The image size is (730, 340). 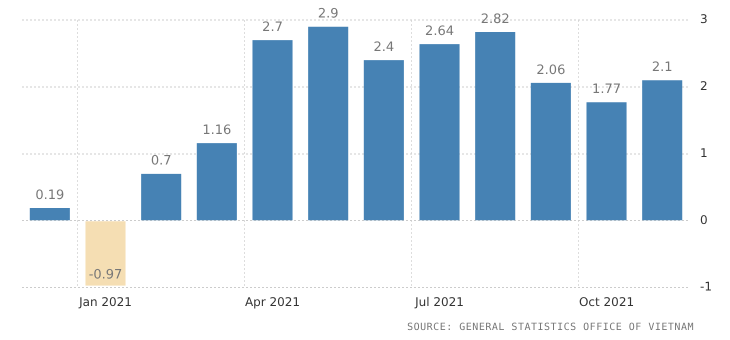 I want to click on data-label: 2.7, so click(x=272, y=27).